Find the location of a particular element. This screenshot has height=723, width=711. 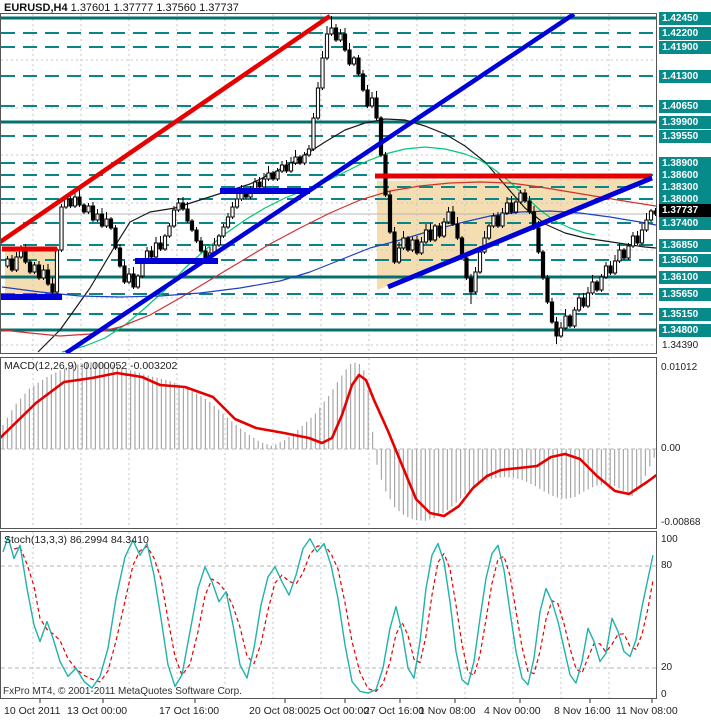

price-axis-label: 1.42450 is located at coordinates (685, 18).